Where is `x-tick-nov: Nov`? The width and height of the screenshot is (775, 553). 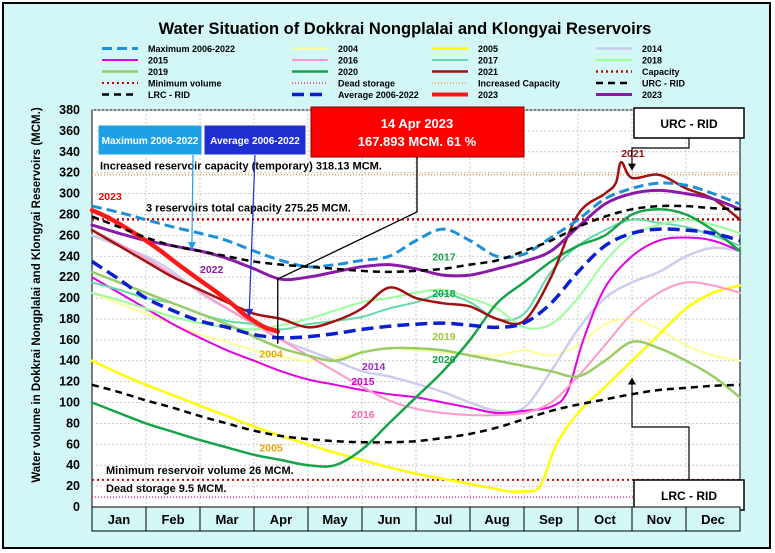 x-tick-nov: Nov is located at coordinates (659, 519).